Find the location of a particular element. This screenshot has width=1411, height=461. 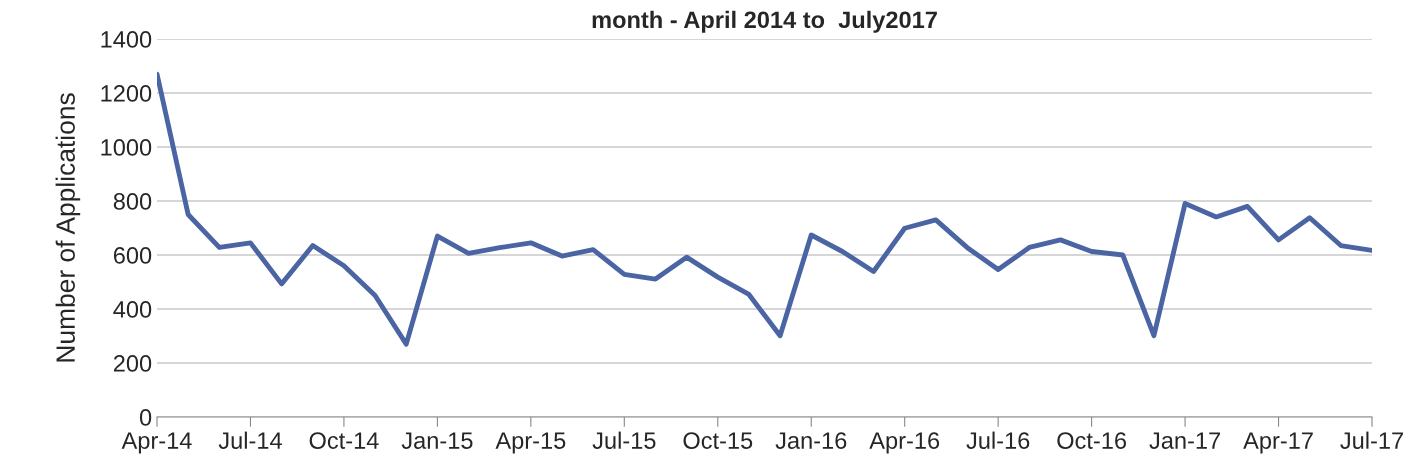

x-tick-label: Apr-16 is located at coordinates (904, 443).